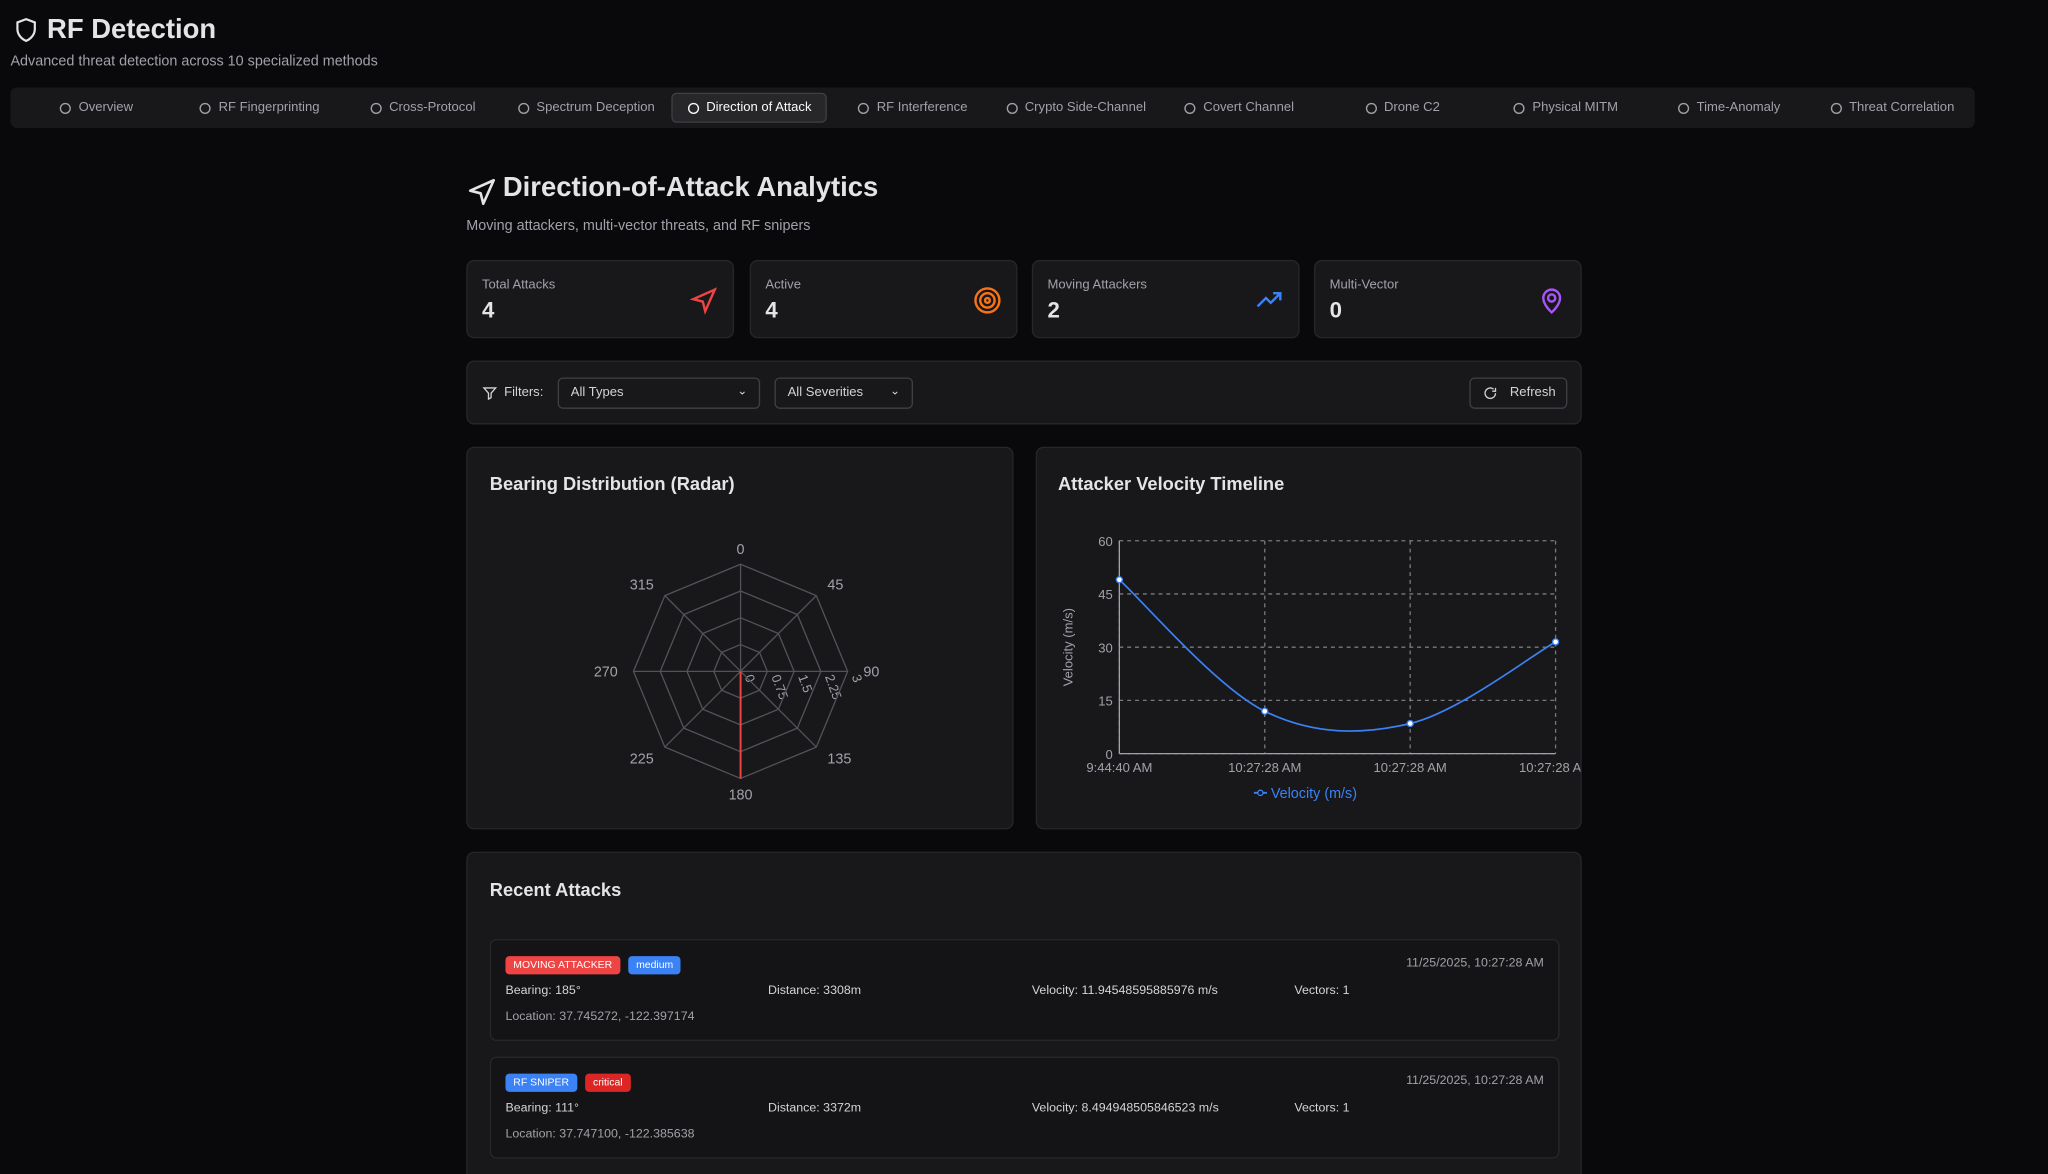  Describe the element at coordinates (555, 889) in the screenshot. I see `section-title: Recent Attacks` at that location.